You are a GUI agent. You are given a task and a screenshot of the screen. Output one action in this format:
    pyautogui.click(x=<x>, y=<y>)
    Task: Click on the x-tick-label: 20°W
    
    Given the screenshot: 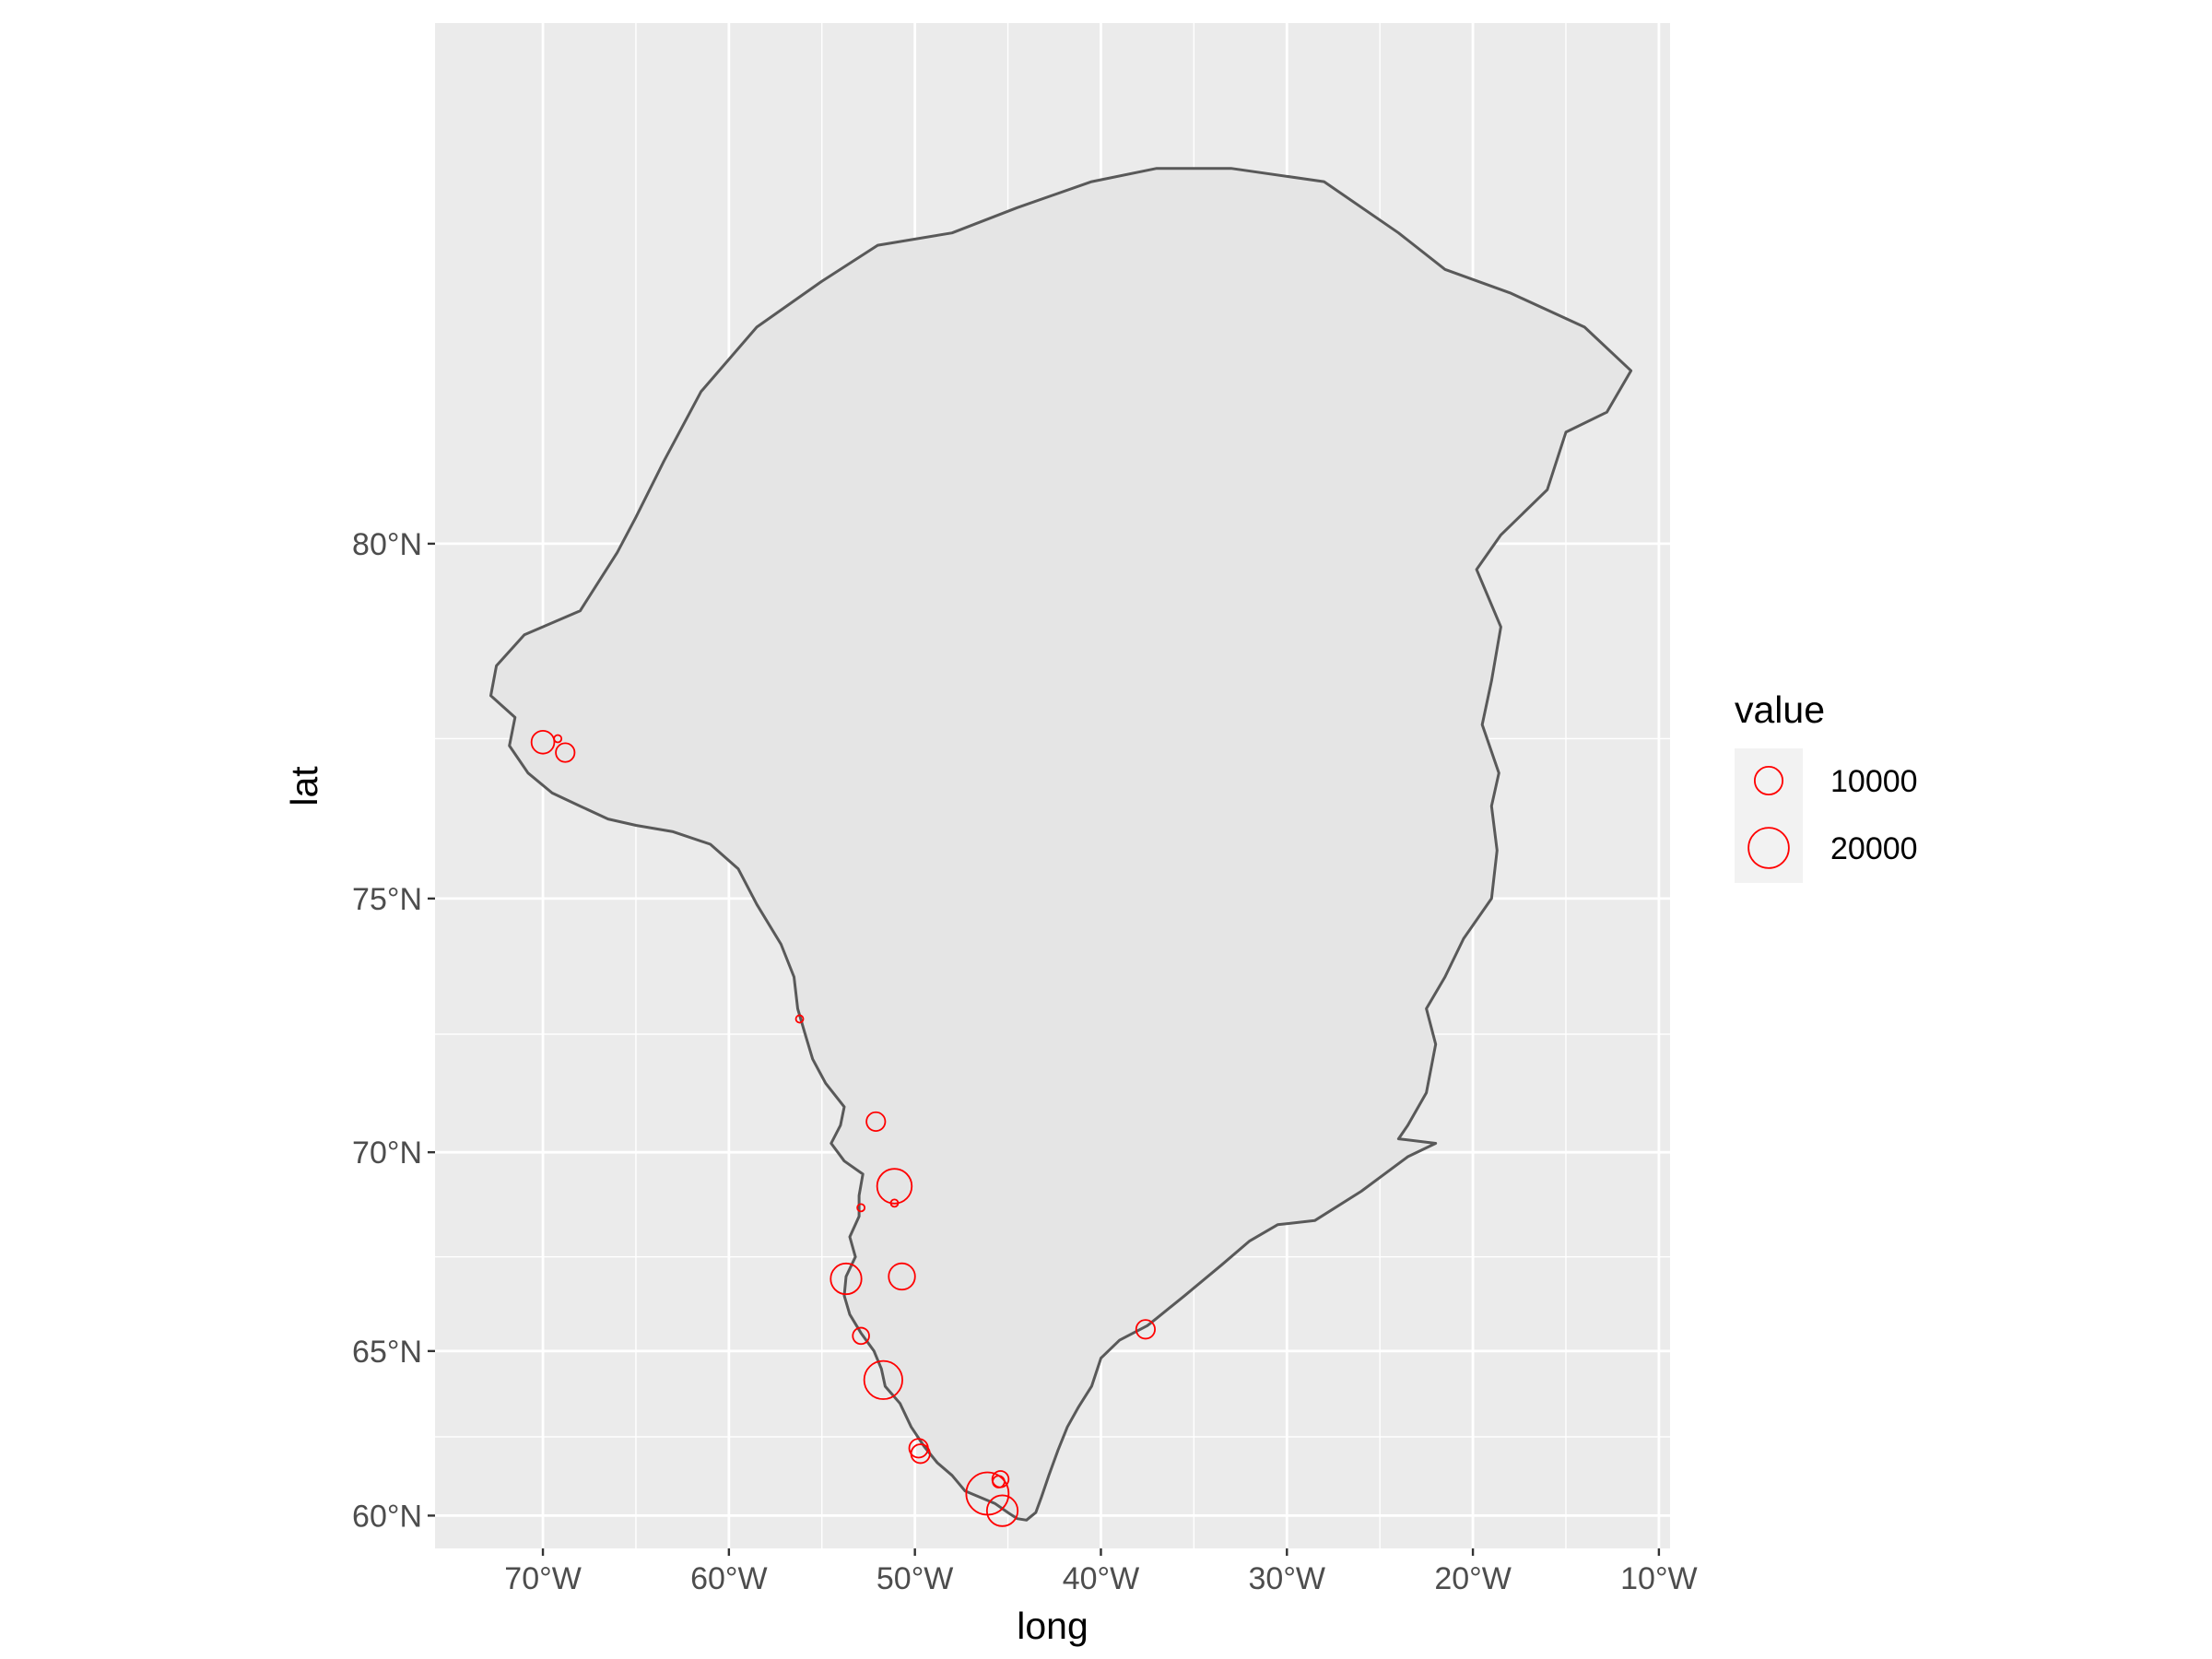 What is the action you would take?
    pyautogui.click(x=1473, y=1578)
    